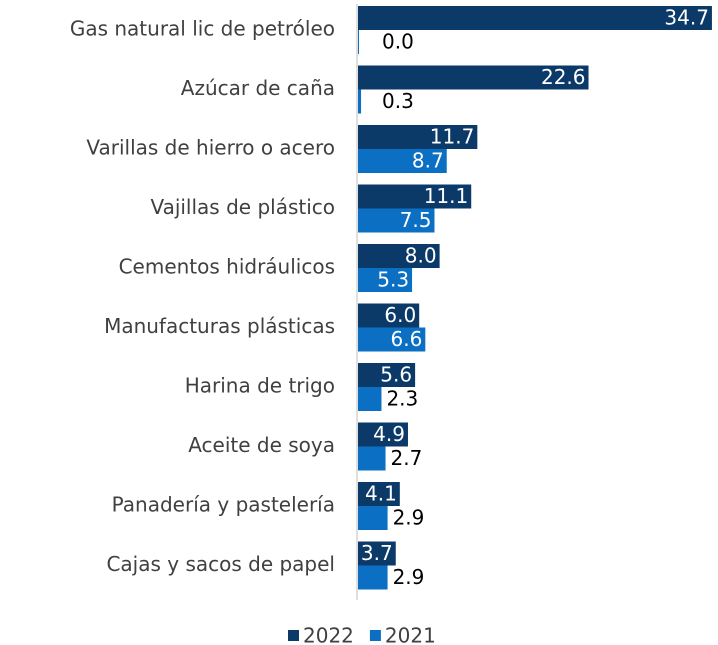  Describe the element at coordinates (328, 634) in the screenshot. I see `legend-label: 2022` at that location.